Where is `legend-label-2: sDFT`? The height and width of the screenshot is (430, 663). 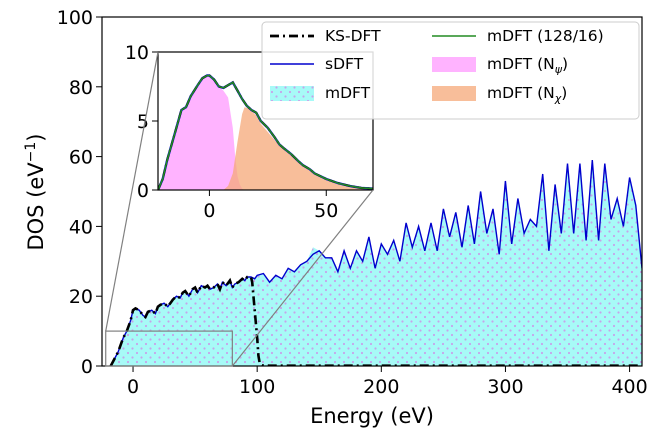 legend-label-2: sDFT is located at coordinates (344, 64).